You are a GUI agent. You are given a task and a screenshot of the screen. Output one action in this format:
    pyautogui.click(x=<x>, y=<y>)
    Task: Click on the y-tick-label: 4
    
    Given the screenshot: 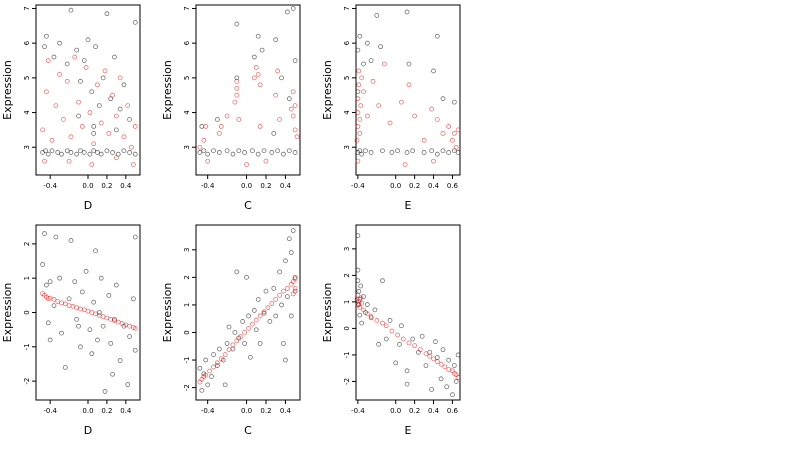 What is the action you would take?
    pyautogui.click(x=27, y=112)
    